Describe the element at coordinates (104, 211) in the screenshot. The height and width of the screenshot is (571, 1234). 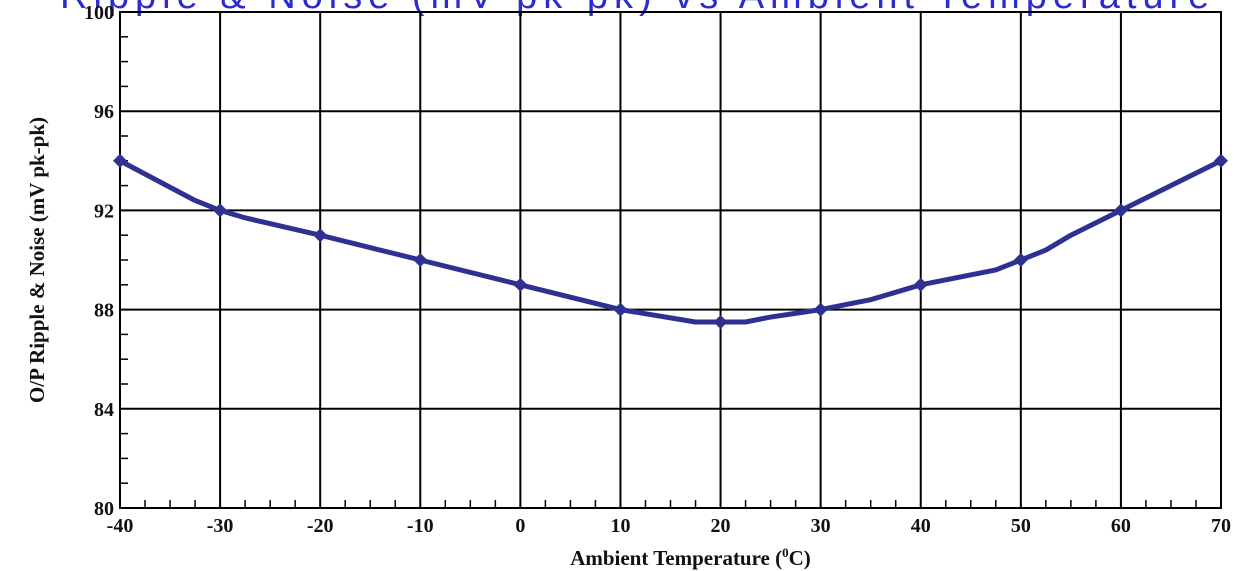
I see `y-tick-label: 92` at that location.